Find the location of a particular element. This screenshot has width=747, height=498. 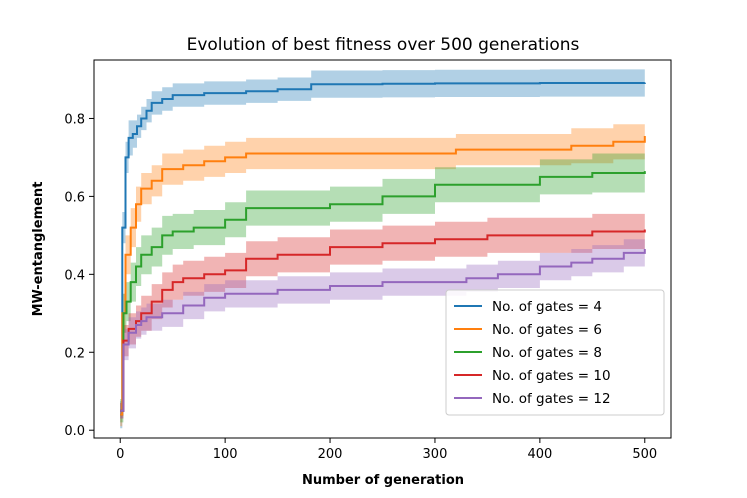

x-tick-label: 400 is located at coordinates (539, 454).